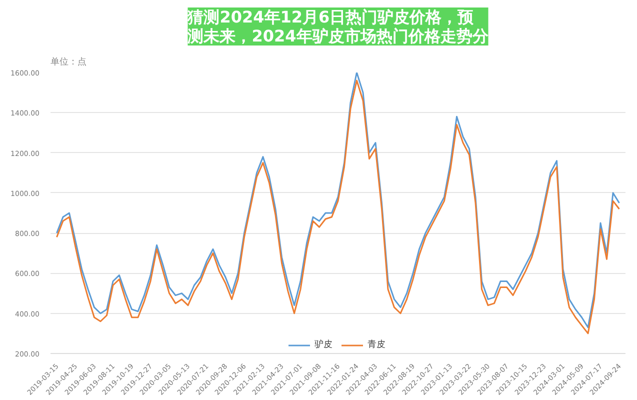 The width and height of the screenshot is (637, 400). I want to click on y-axis-title: 单位：点, so click(68, 62).